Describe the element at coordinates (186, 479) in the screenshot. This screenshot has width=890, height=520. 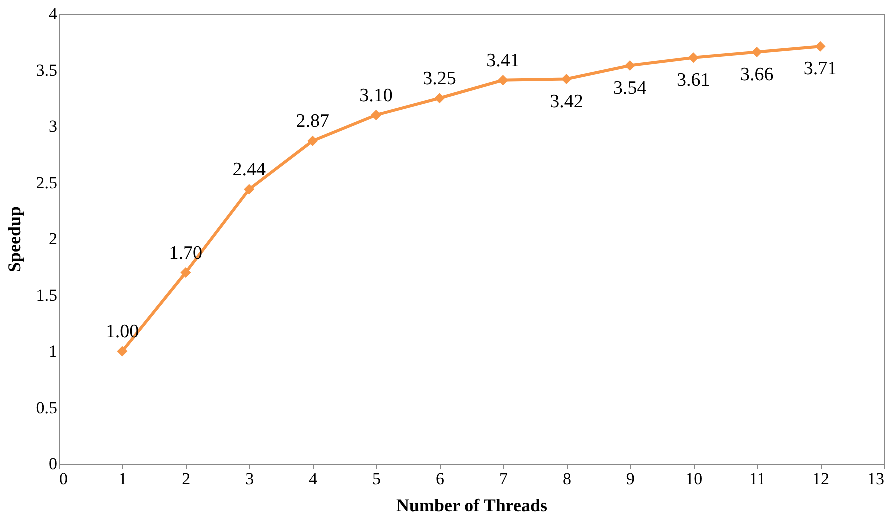
I see `x-tick-label: 2` at that location.